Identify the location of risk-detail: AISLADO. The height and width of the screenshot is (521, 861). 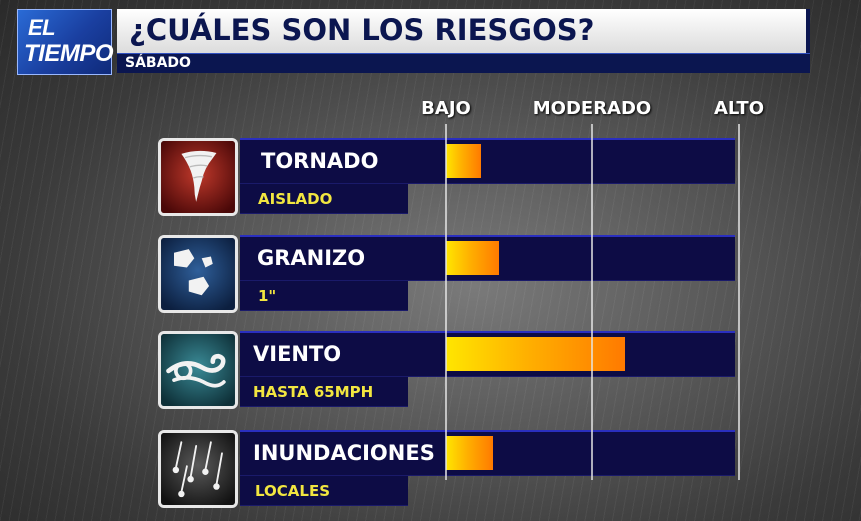
(295, 199).